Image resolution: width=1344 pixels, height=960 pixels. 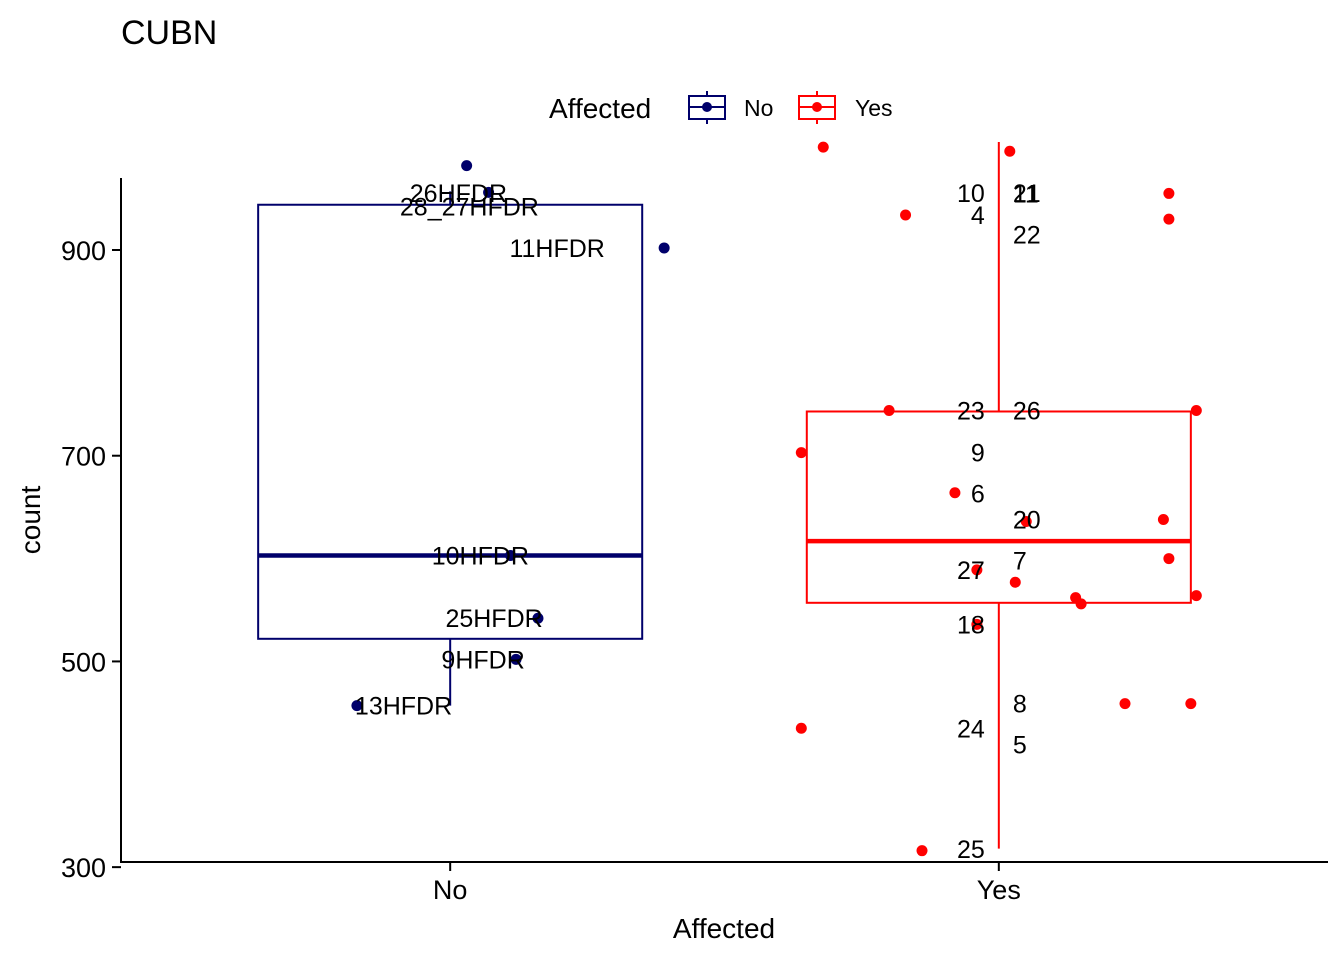 I want to click on point-label-no: 28_27HFDR, so click(x=469, y=208).